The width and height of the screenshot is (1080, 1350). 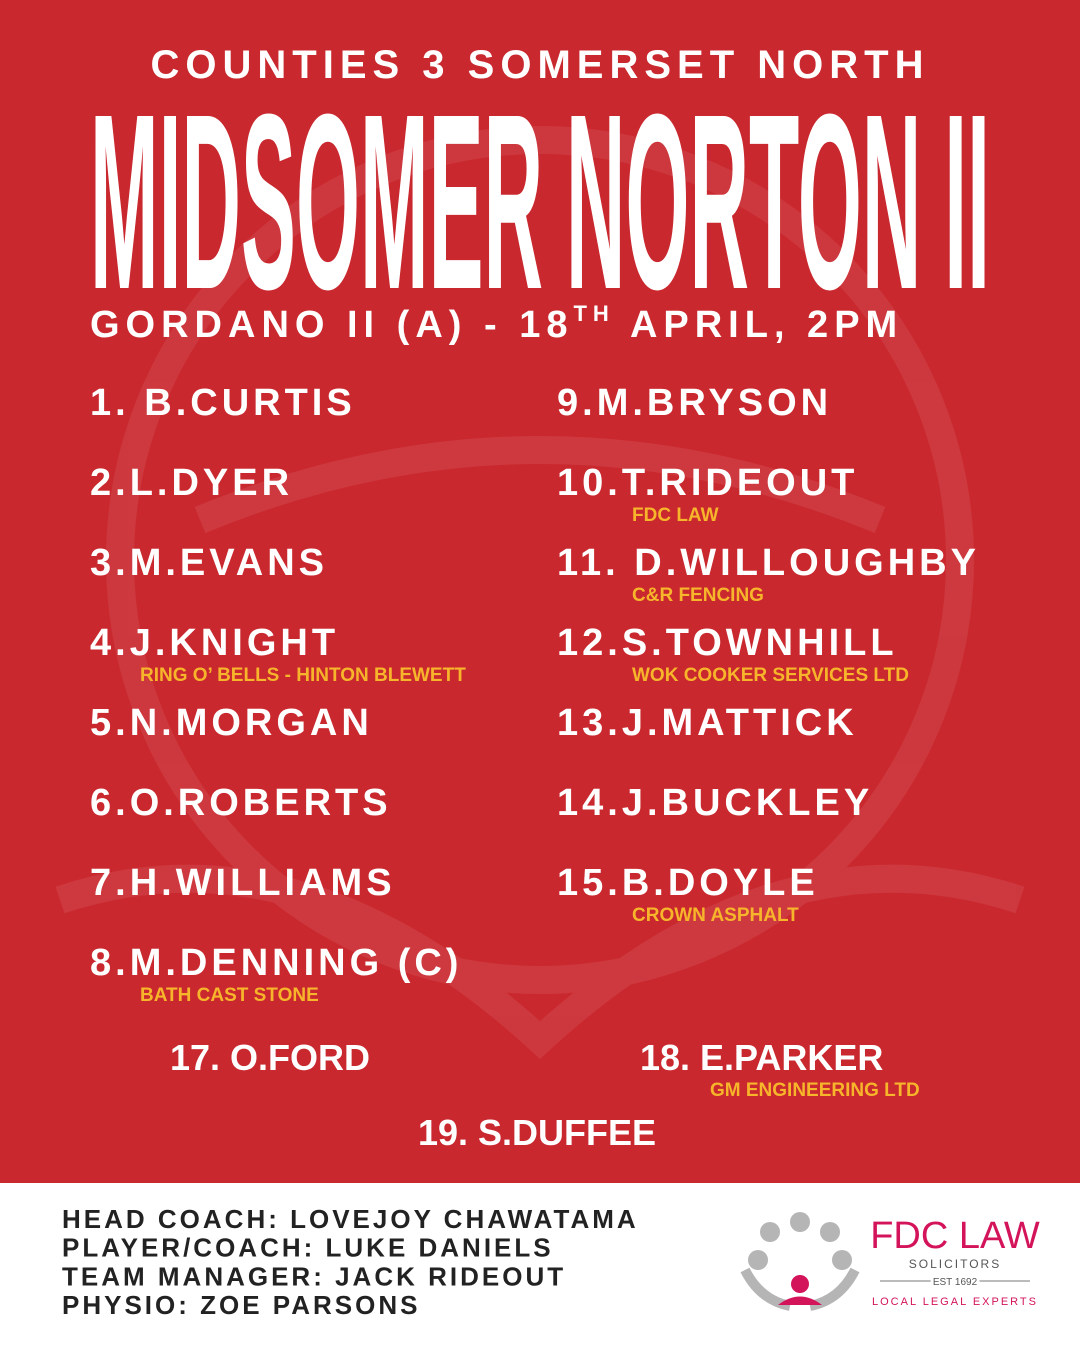 I want to click on player-name: 1. B.CURTIS, so click(x=223, y=403).